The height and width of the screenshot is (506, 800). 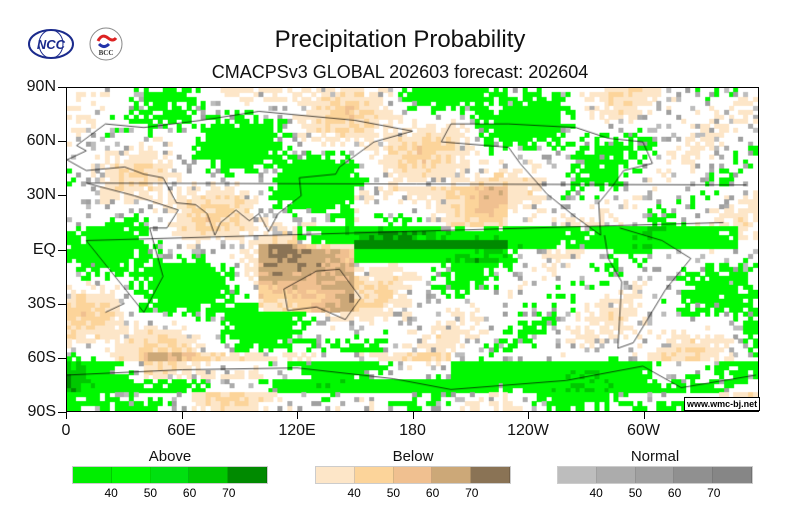 What do you see at coordinates (41, 411) in the screenshot?
I see `y-tick-label: 90S` at bounding box center [41, 411].